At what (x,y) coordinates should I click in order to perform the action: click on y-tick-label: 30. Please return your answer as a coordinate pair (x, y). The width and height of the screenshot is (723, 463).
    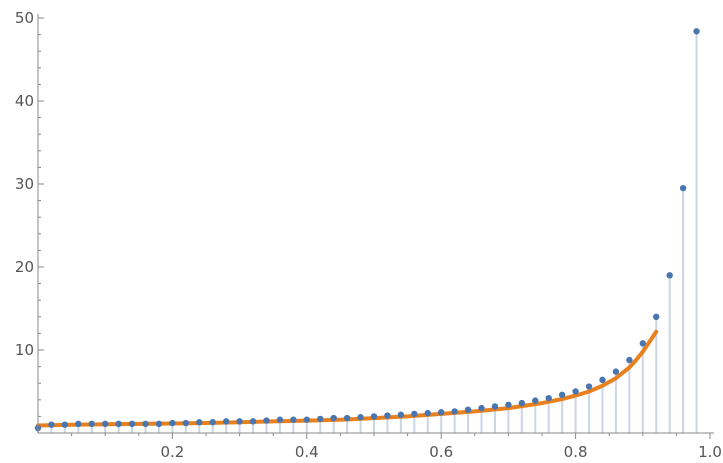
    Looking at the image, I should click on (24, 184).